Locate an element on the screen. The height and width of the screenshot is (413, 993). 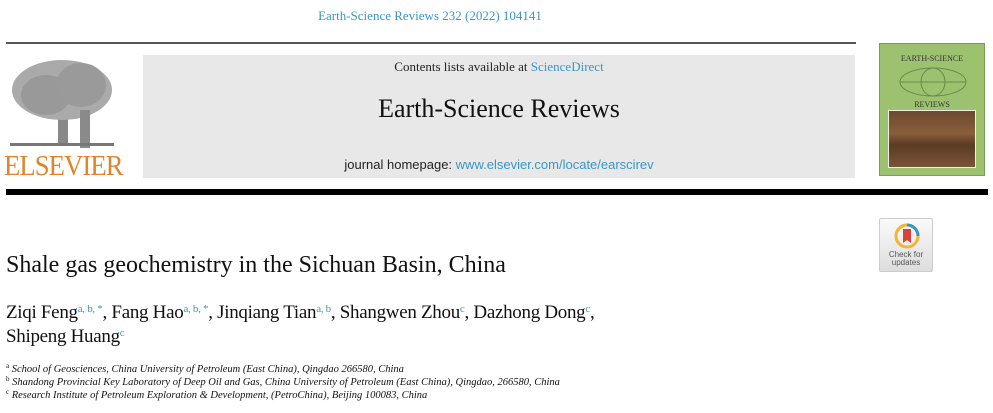
author-name: Jinqiang Tian is located at coordinates (267, 312).